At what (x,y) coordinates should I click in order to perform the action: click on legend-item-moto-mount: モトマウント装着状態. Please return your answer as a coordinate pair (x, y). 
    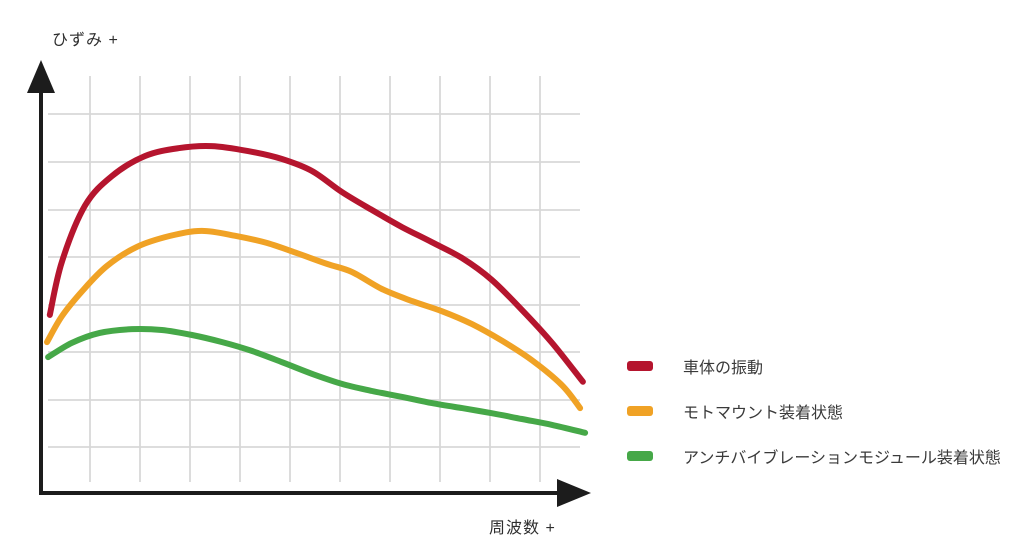
    Looking at the image, I should click on (814, 410).